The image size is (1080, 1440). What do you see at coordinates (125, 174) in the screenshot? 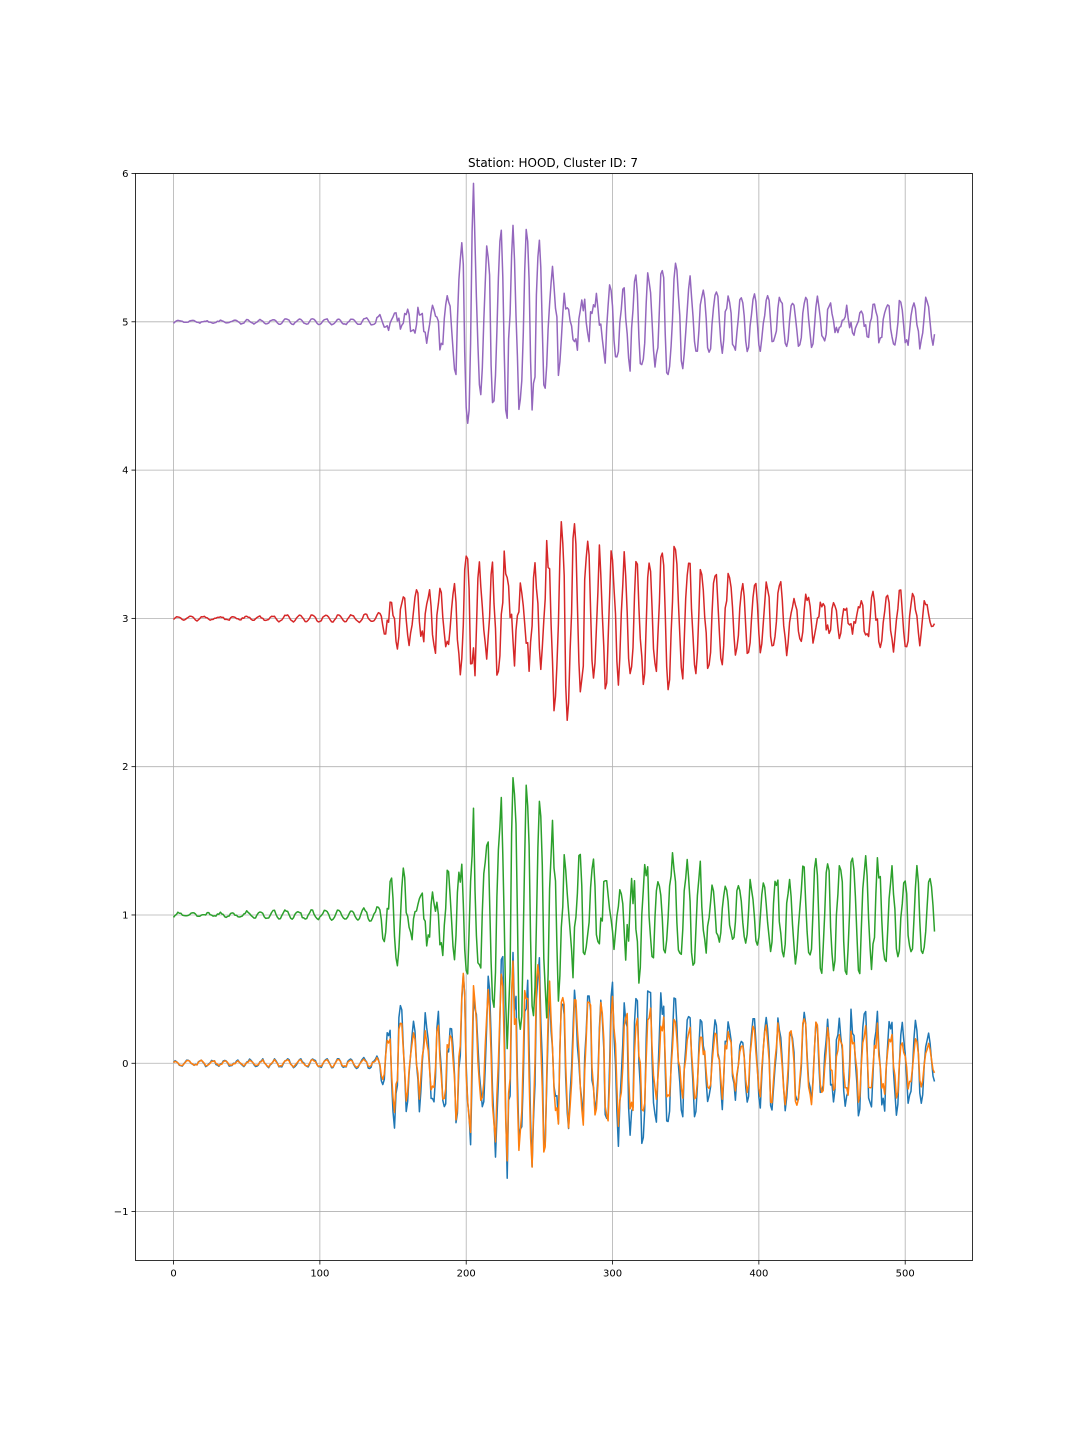
I see `y-tick-label: 6` at bounding box center [125, 174].